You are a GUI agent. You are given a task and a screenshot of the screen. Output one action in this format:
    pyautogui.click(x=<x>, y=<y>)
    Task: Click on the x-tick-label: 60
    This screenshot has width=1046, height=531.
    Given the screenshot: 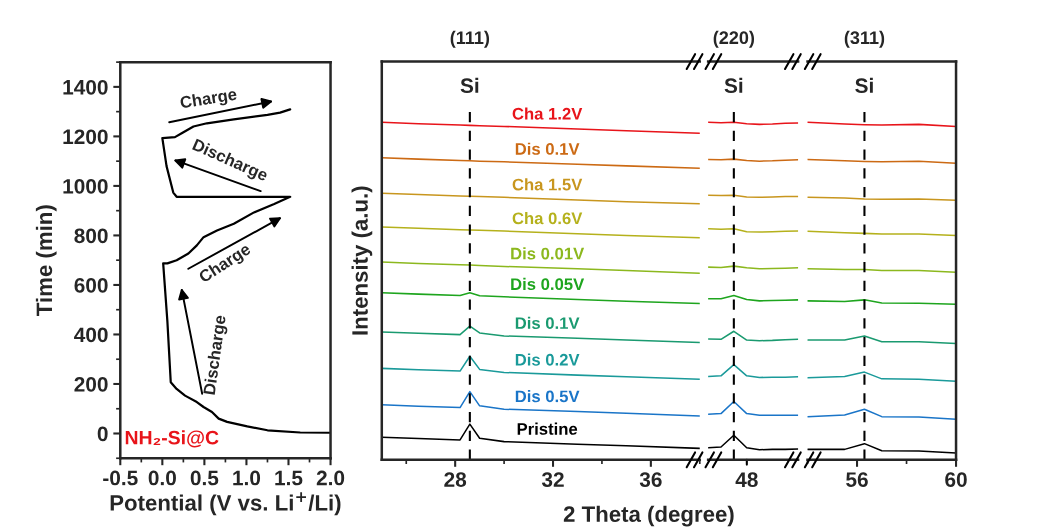 What is the action you would take?
    pyautogui.click(x=956, y=479)
    